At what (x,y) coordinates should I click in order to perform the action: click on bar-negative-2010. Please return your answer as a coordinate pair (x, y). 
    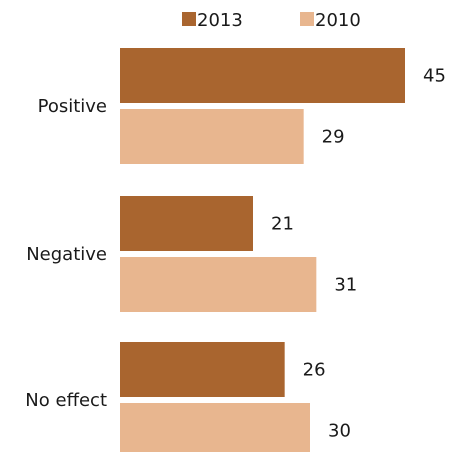
    Looking at the image, I should click on (218, 284).